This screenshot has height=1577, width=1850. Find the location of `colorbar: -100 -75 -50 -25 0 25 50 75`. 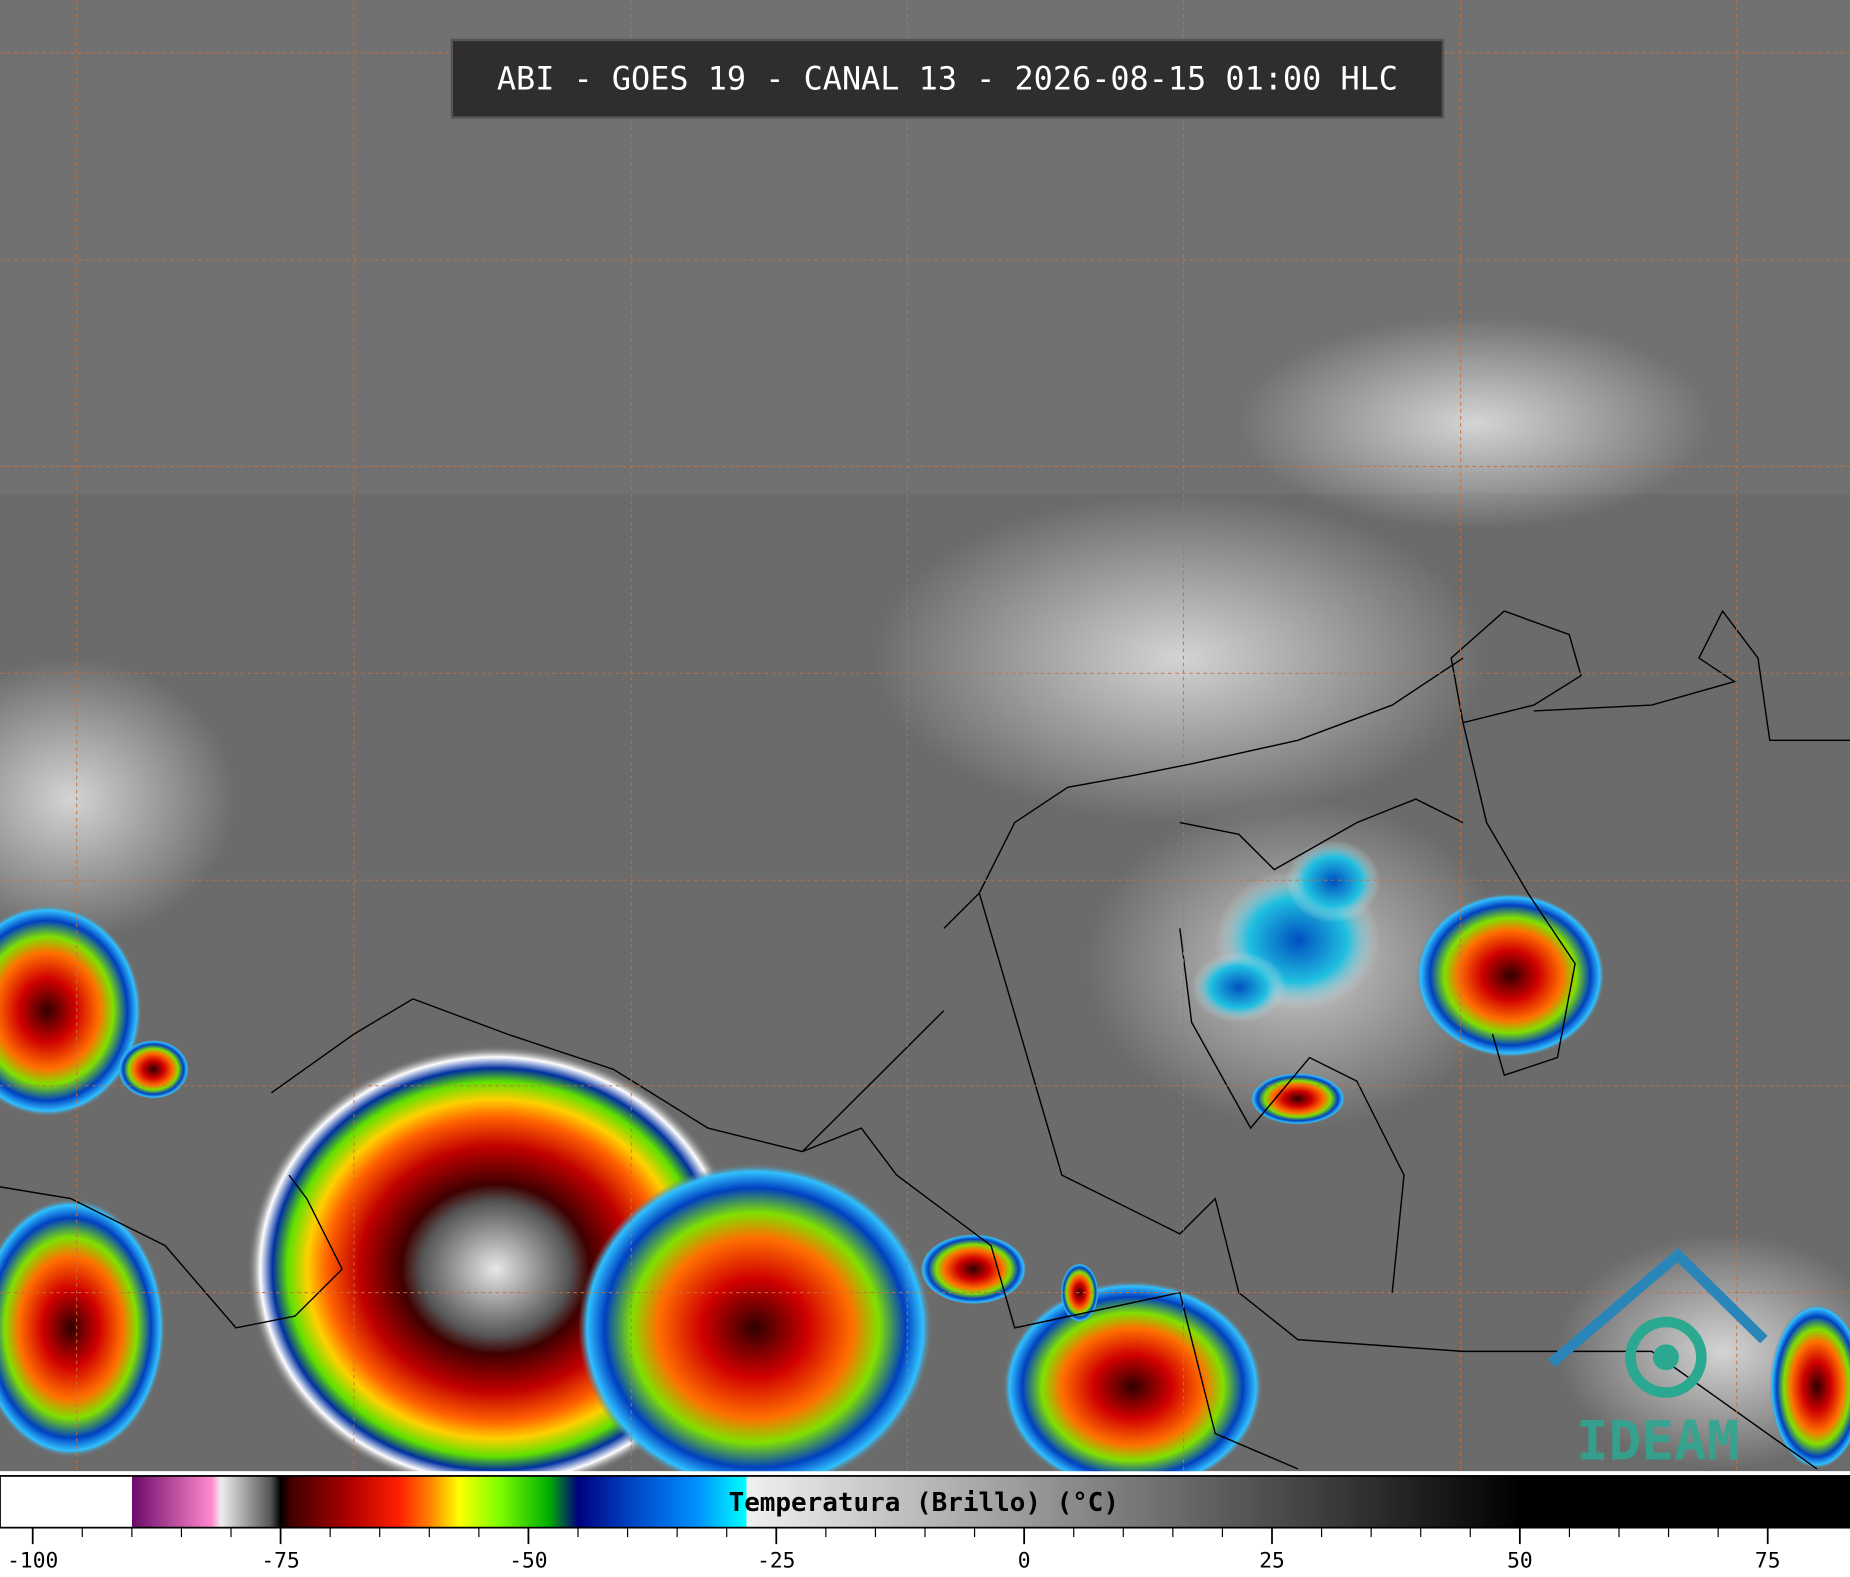

colorbar: -100 -75 -50 -25 0 25 50 75 is located at coordinates (925, 1524).